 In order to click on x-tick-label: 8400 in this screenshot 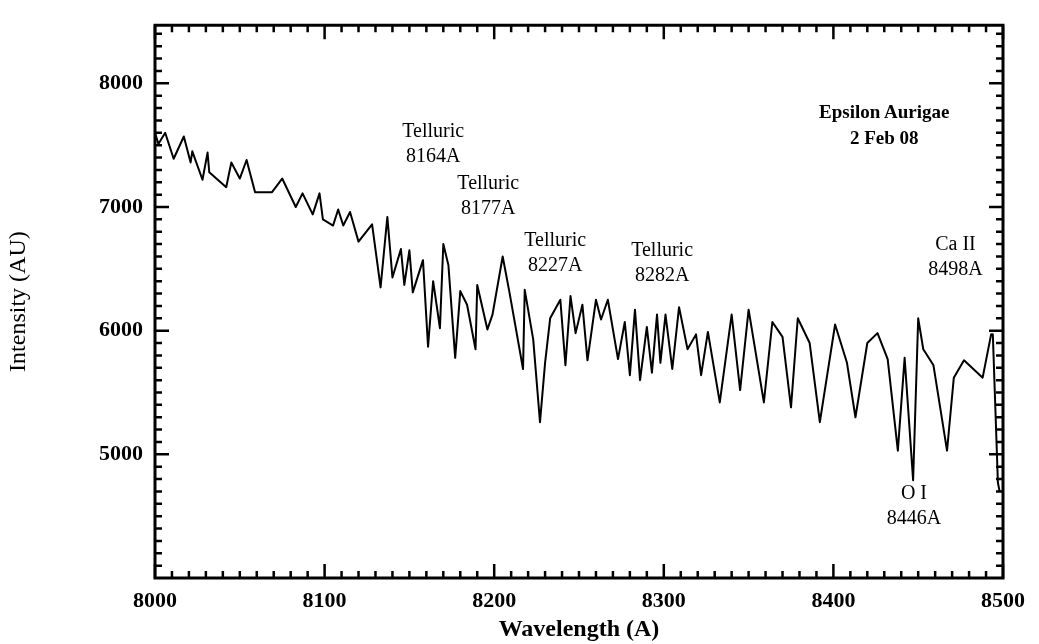, I will do `click(833, 599)`.